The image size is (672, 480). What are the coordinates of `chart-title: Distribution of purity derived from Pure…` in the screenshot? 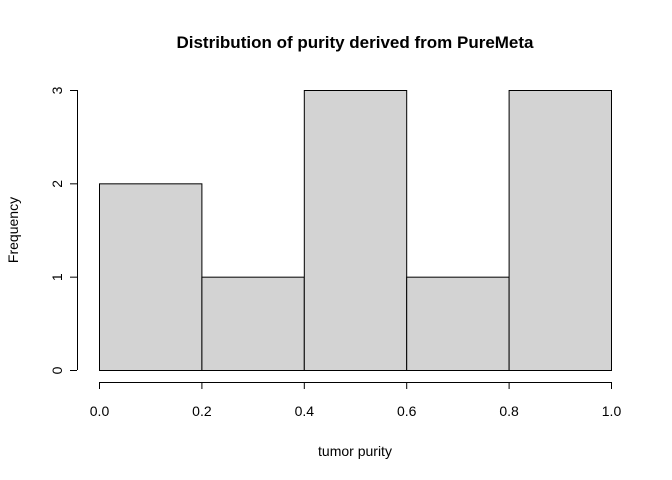 It's located at (355, 42).